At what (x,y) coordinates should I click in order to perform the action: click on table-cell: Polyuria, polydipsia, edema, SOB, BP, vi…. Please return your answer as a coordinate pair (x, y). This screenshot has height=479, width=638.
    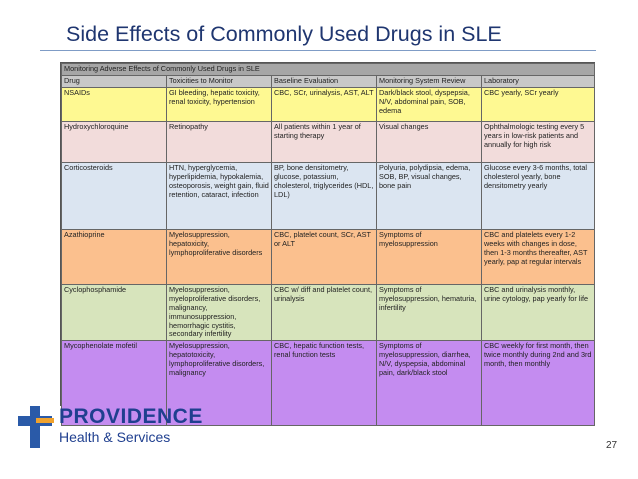
    Looking at the image, I should click on (429, 195).